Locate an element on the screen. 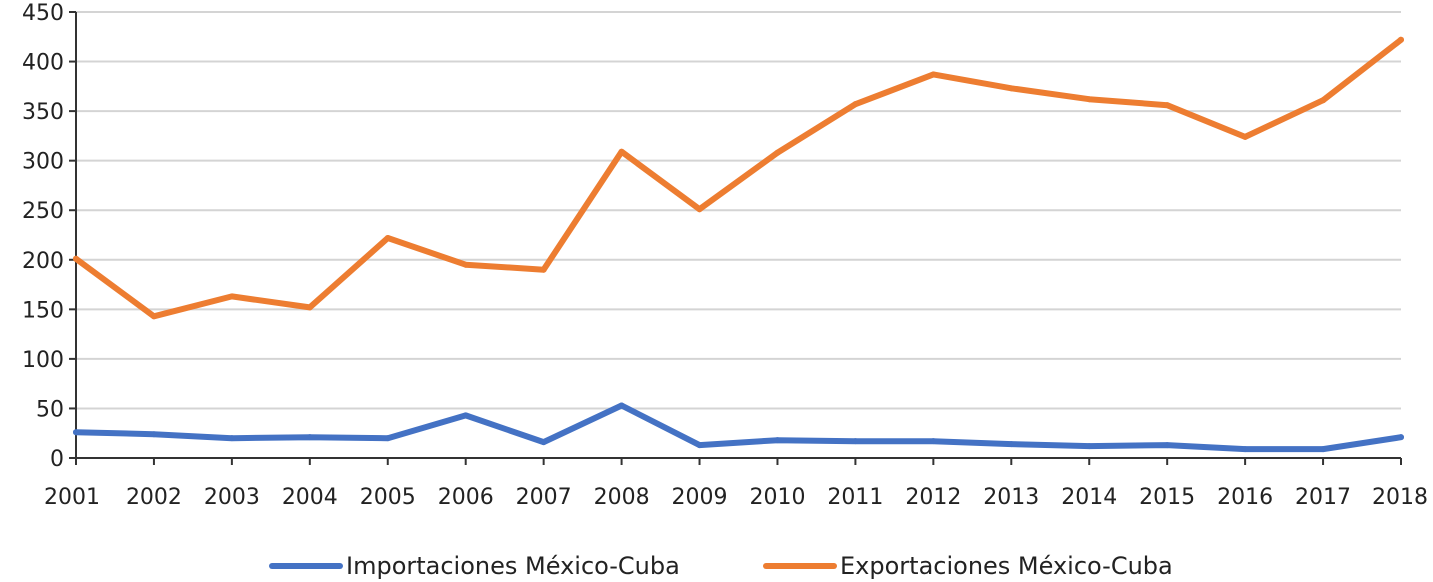 The image size is (1433, 582). point-importaciones-2006 is located at coordinates (465, 415).